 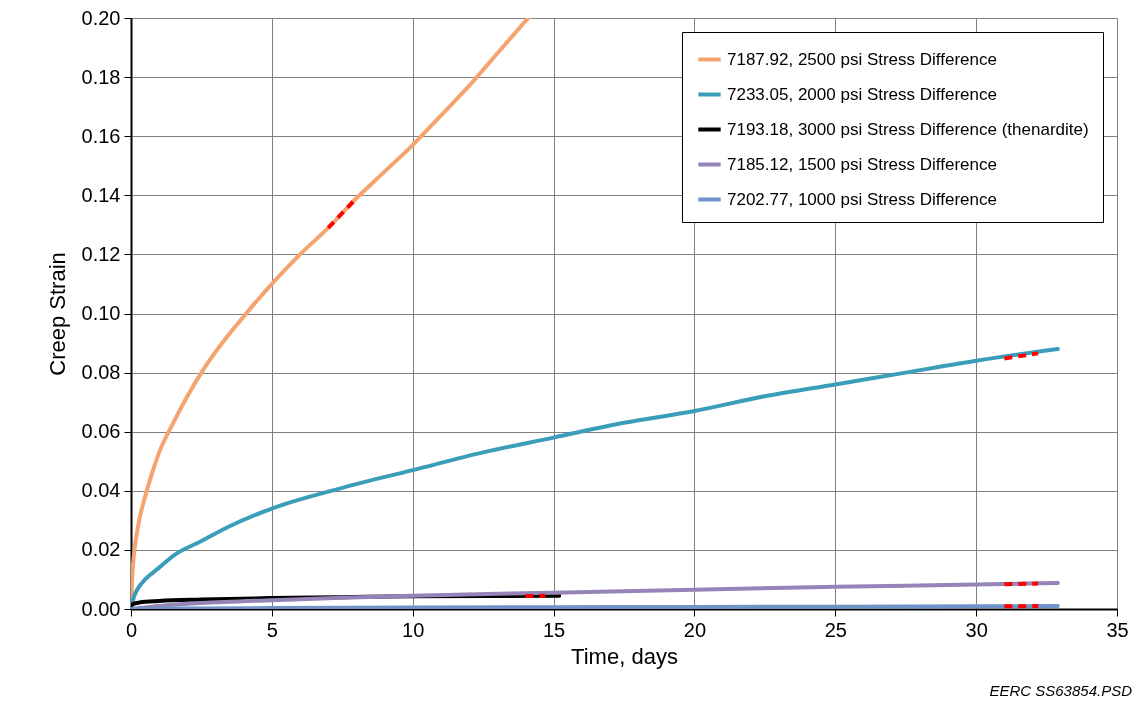 I want to click on y-axis-title: Creep Strain, so click(x=57, y=314).